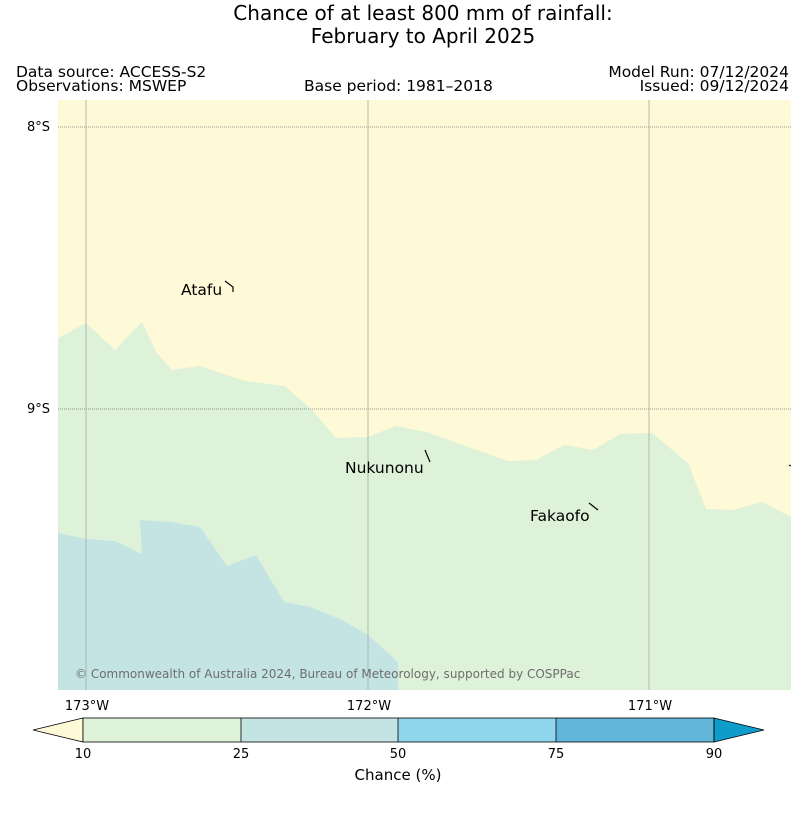  Describe the element at coordinates (398, 754) in the screenshot. I see `colorbar-tick-50: 50` at that location.